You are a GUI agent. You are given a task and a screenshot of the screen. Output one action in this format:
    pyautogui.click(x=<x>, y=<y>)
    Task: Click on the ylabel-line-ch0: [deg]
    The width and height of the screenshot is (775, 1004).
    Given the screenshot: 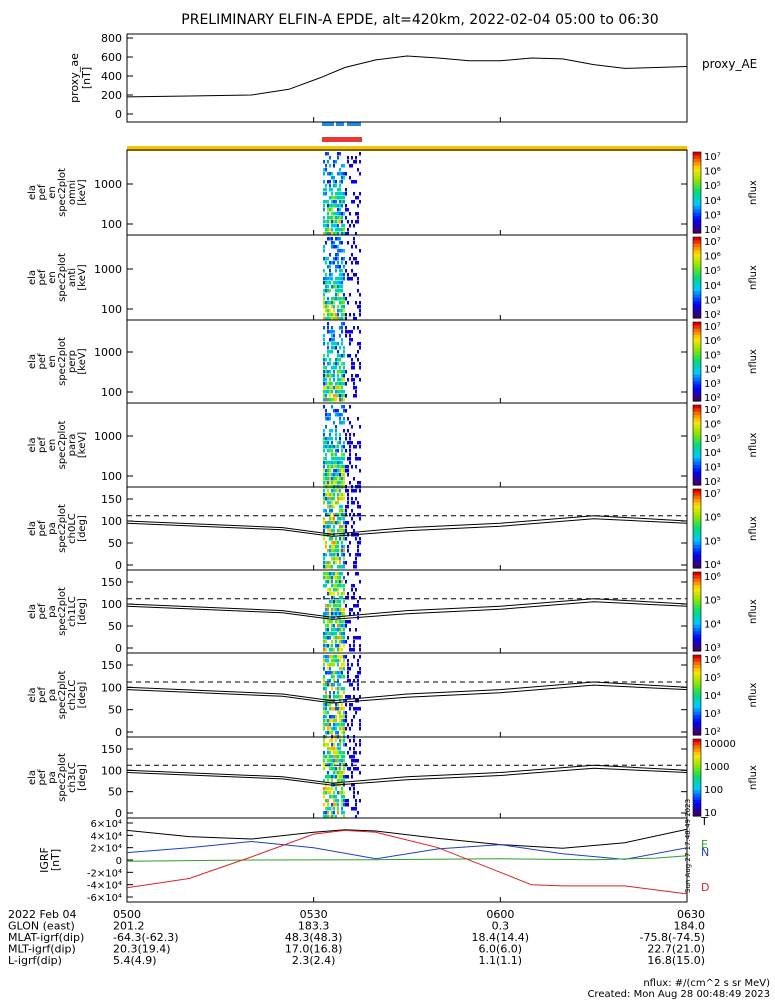 What is the action you would take?
    pyautogui.click(x=82, y=528)
    